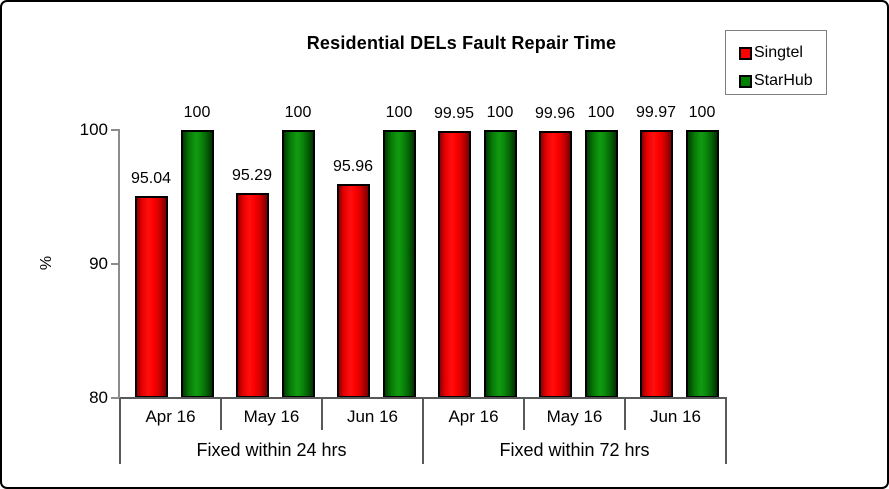 Image resolution: width=889 pixels, height=489 pixels. I want to click on data-label-starhub-3: 100, so click(399, 112).